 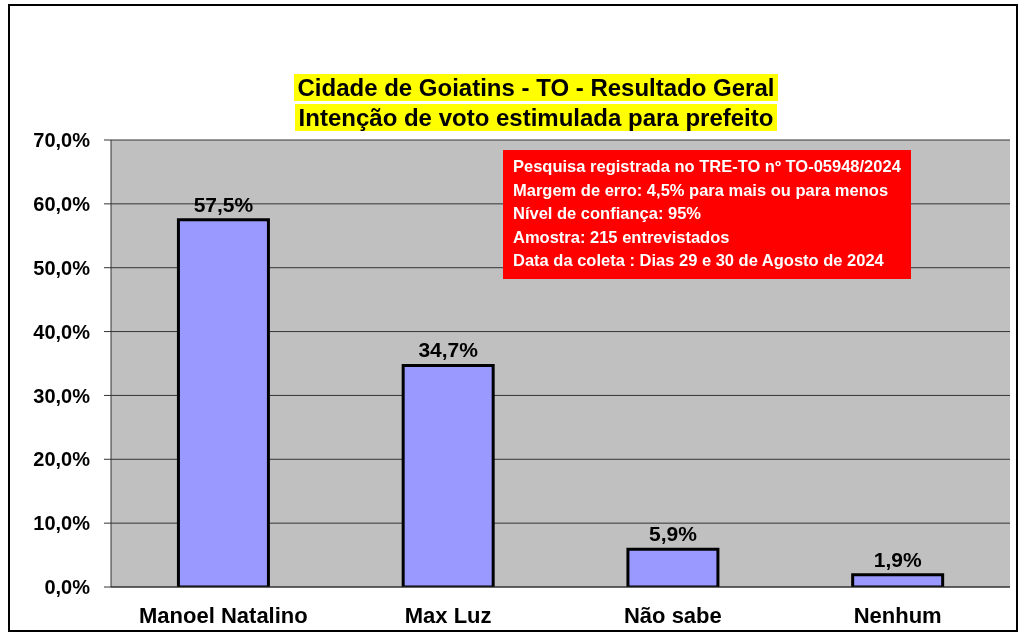 I want to click on chart-title: Cidade de Goiatins - TO - Resultado Geral, so click(x=536, y=87).